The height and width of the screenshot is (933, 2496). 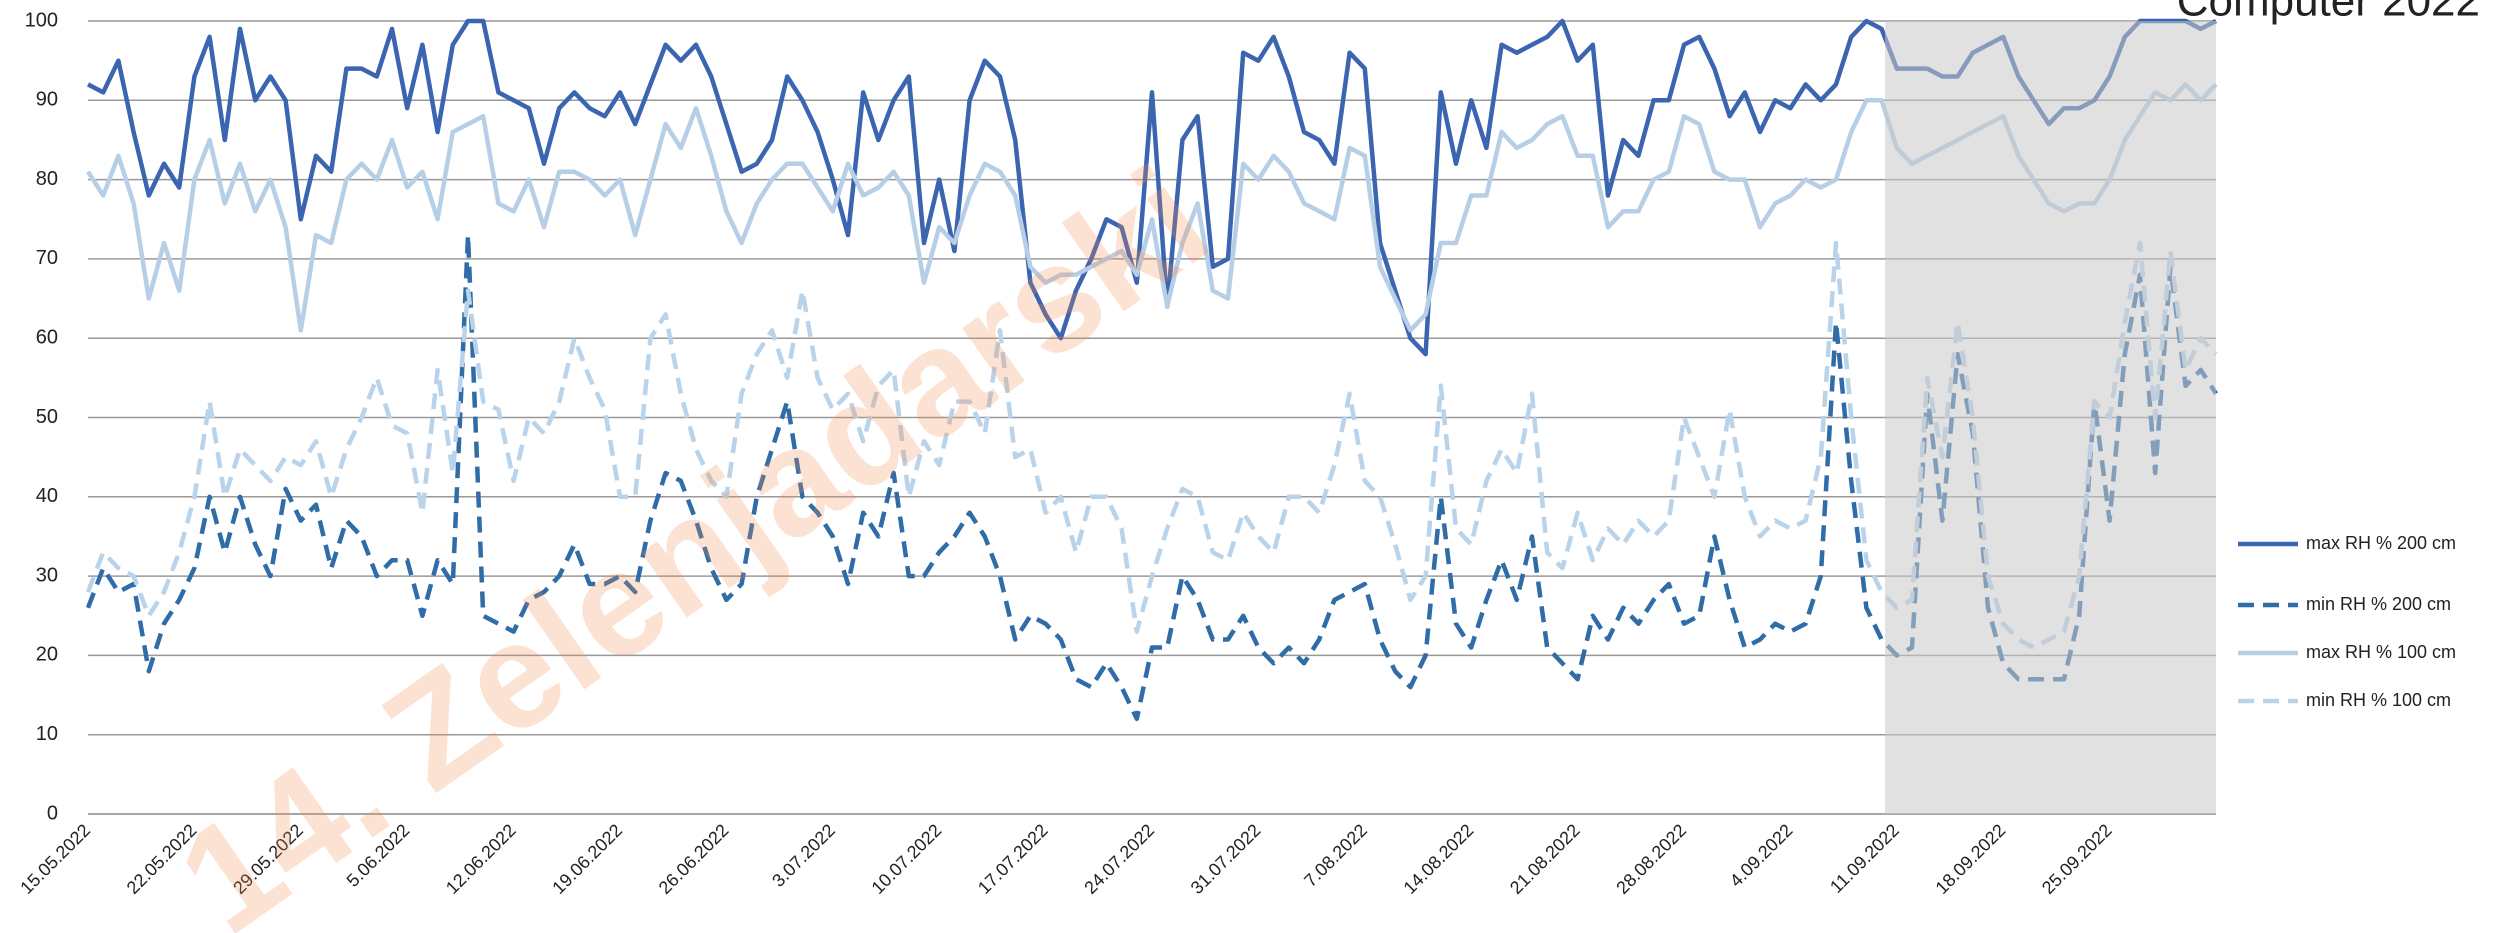 What do you see at coordinates (47, 496) in the screenshot?
I see `y-tick-label: 40` at bounding box center [47, 496].